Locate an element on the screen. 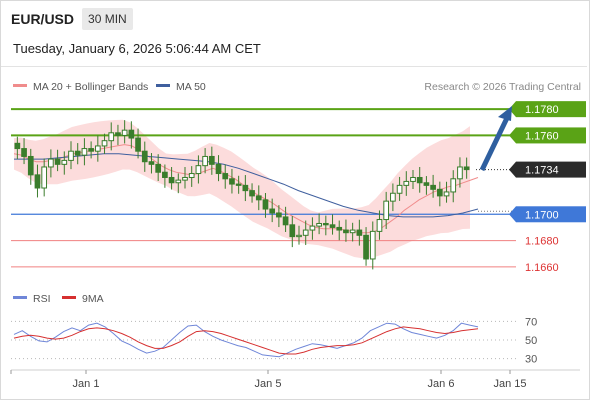  forecast-arrow-shaft is located at coordinates (494, 144).